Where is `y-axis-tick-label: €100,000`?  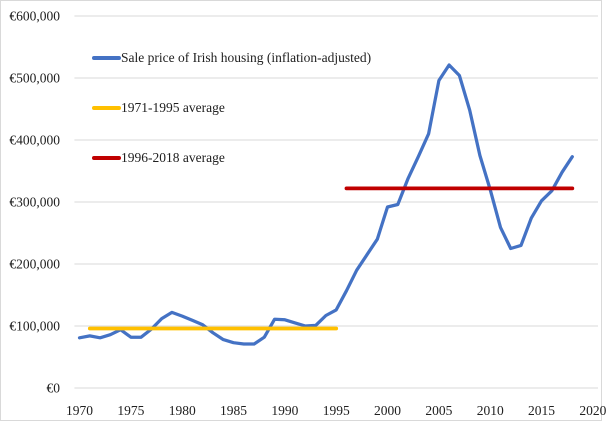
y-axis-tick-label: €100,000 is located at coordinates (34, 326).